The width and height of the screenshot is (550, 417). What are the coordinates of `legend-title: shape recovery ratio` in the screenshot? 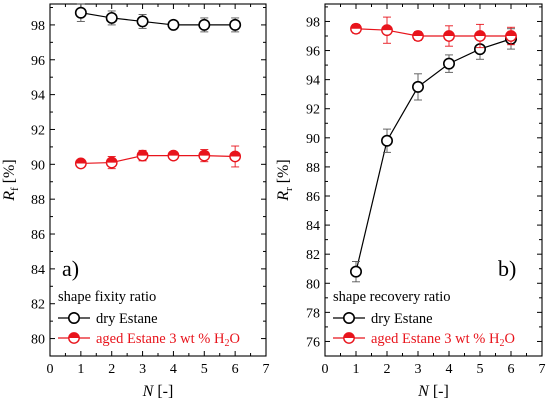 It's located at (392, 297).